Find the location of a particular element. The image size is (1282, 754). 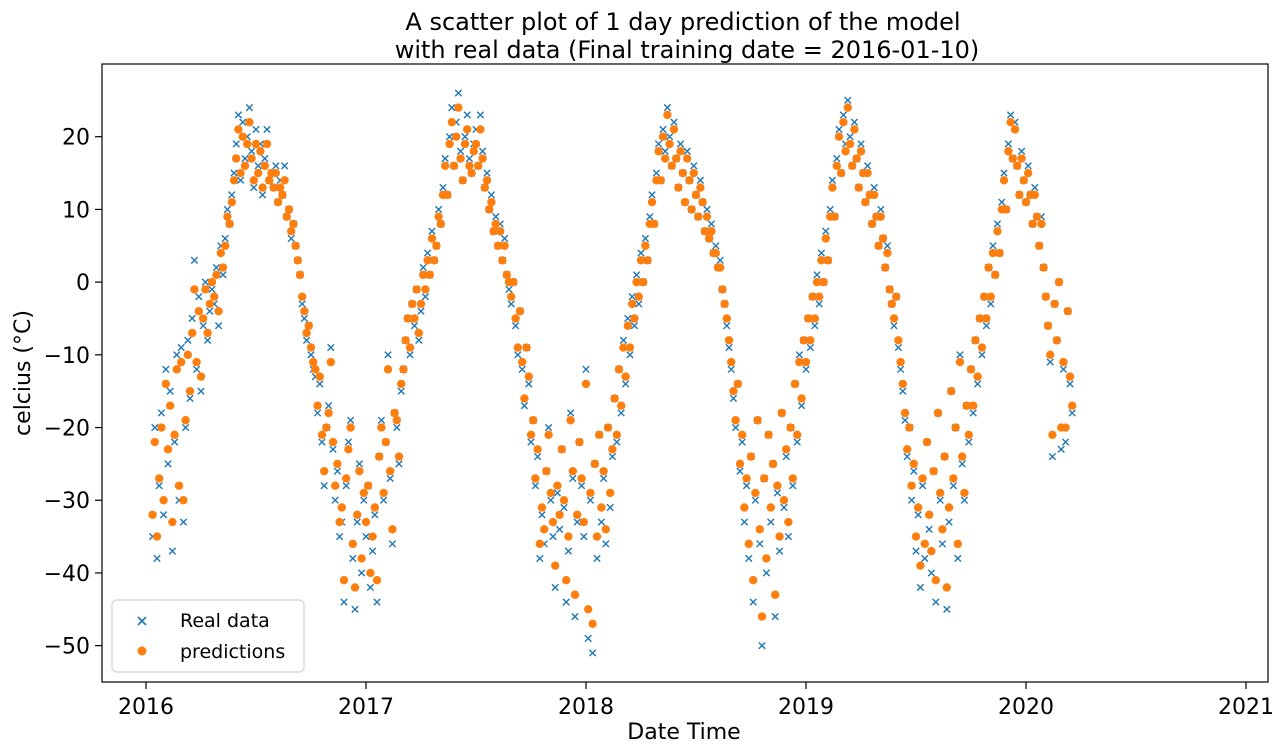

y-tick-label: −40 is located at coordinates (67, 574).